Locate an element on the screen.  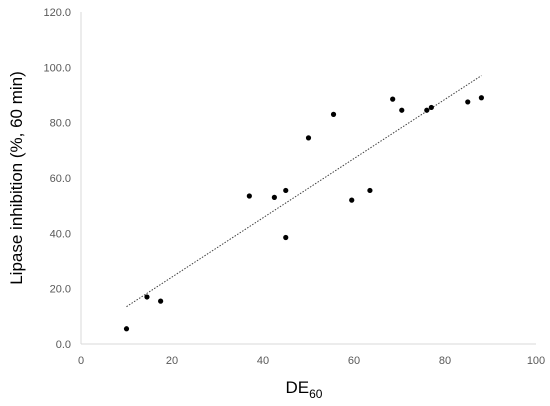
x-tick-label: 20 is located at coordinates (172, 361).